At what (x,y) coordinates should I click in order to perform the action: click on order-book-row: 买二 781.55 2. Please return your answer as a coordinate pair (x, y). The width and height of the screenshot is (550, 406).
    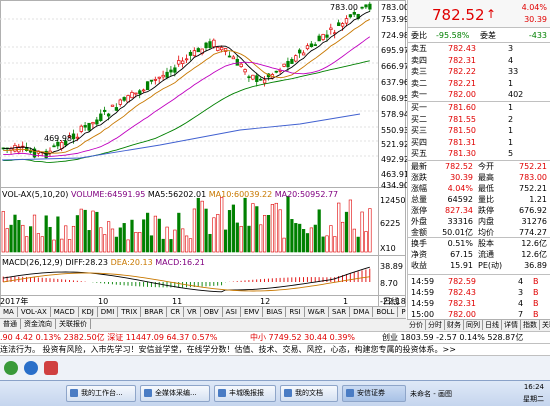
    Looking at the image, I should click on (479, 120).